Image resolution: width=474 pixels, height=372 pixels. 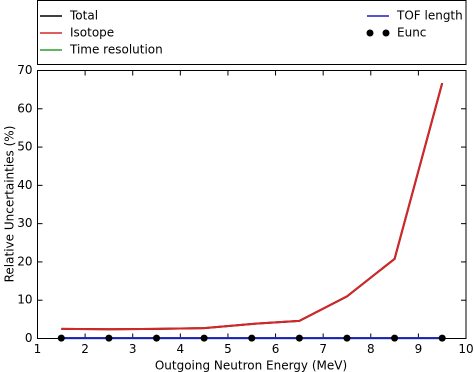 I want to click on y-tick-label: 30, so click(x=24, y=223).